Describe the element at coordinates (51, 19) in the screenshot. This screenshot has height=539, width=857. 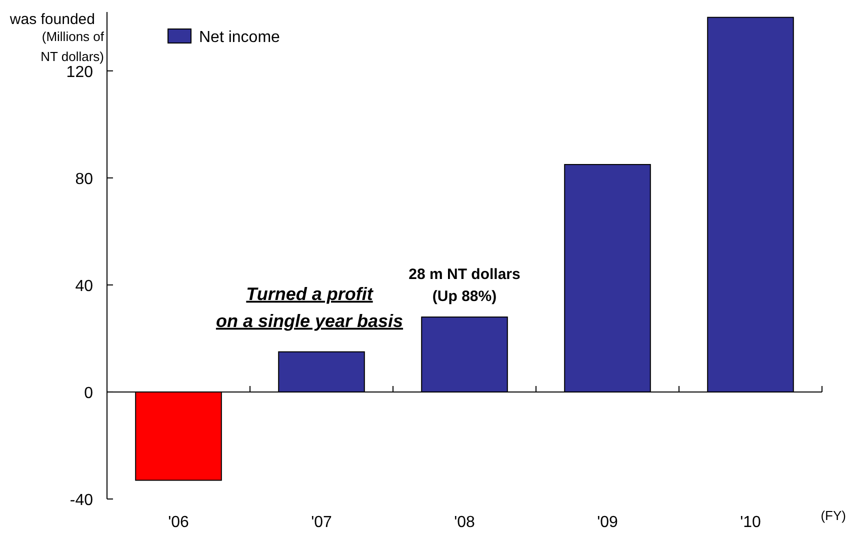
I see `chart-title: was founded` at that location.